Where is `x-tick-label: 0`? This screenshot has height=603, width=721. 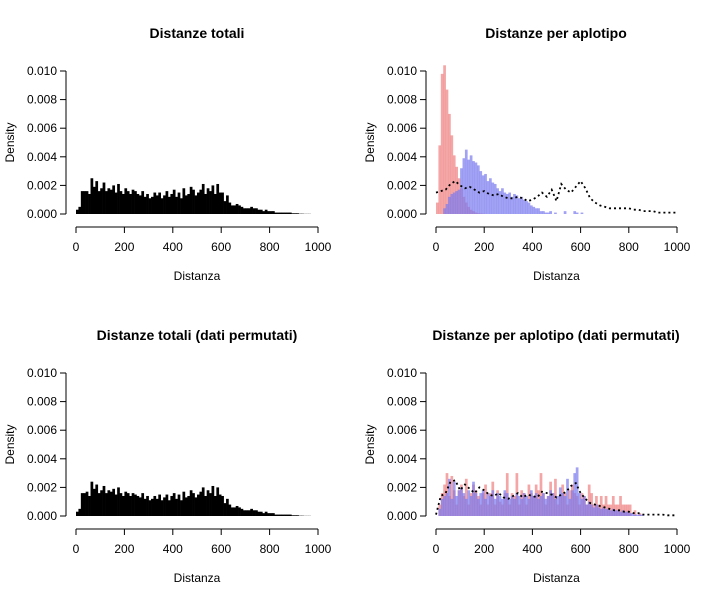
x-tick-label: 0 is located at coordinates (436, 549).